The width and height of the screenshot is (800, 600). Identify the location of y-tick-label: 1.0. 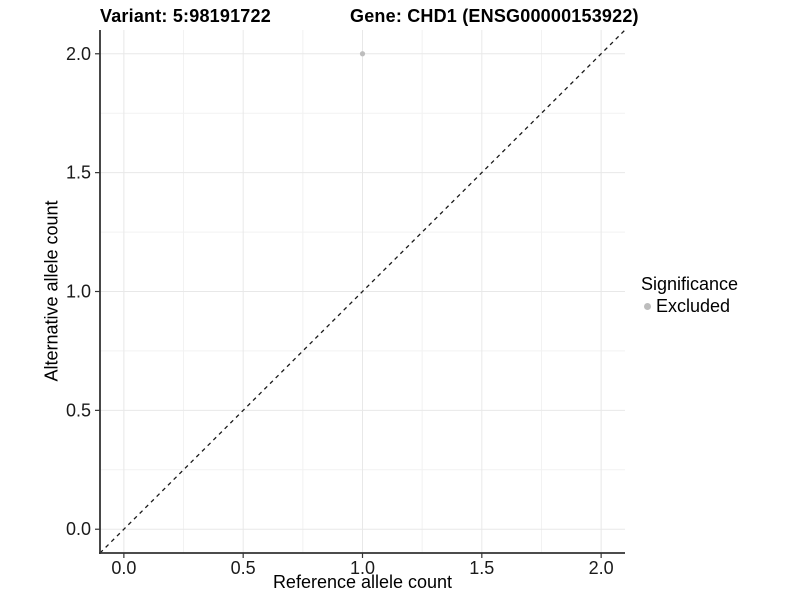
(78, 292).